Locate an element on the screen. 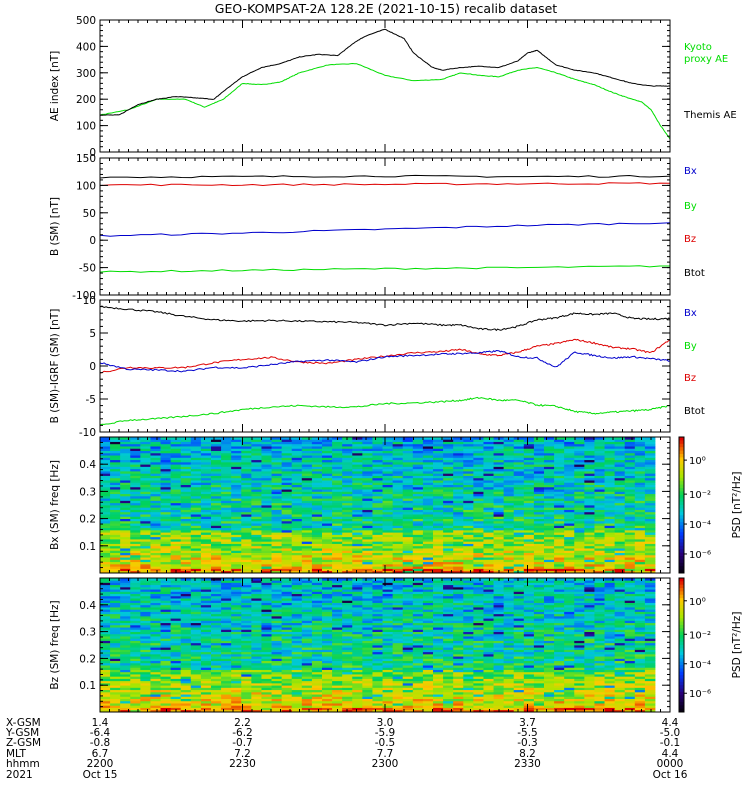 The height and width of the screenshot is (800, 750). series-line-by is located at coordinates (385, 411).